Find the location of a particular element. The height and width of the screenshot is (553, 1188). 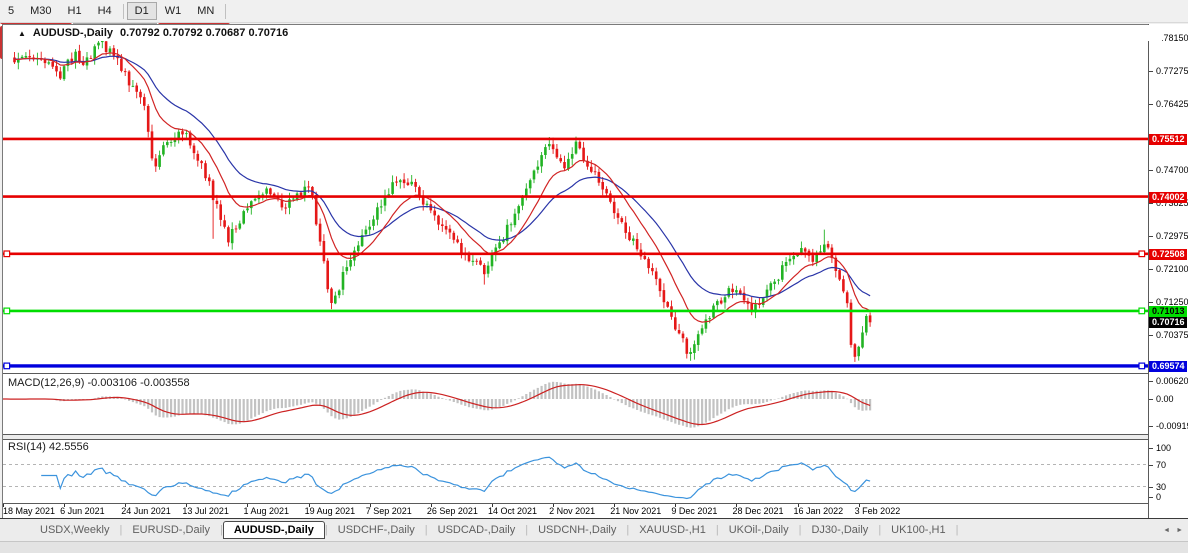

macd-axis-label: 0.006201 is located at coordinates (1172, 381).